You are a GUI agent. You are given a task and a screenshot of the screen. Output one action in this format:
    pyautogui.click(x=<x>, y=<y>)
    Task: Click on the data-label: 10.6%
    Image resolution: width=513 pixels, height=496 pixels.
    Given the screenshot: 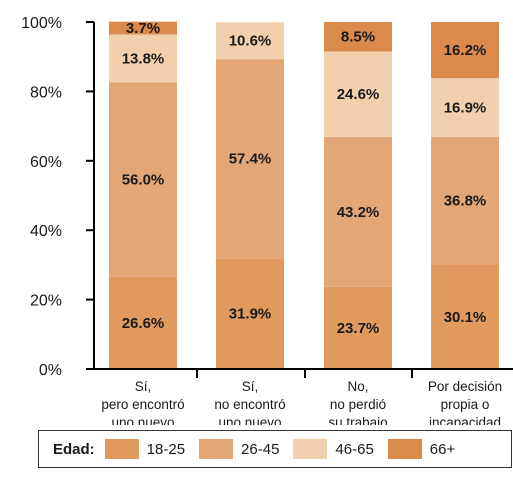 What is the action you would take?
    pyautogui.click(x=250, y=41)
    